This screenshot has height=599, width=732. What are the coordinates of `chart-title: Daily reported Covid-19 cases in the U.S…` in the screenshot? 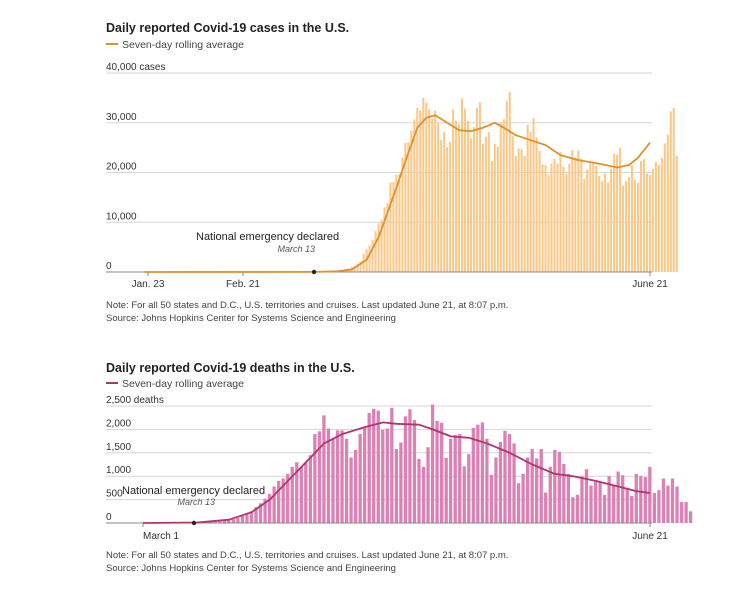 It's located at (228, 28).